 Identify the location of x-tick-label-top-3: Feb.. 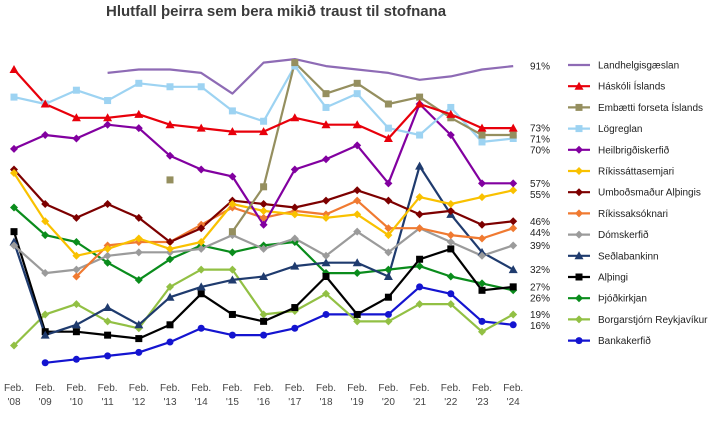
(108, 388).